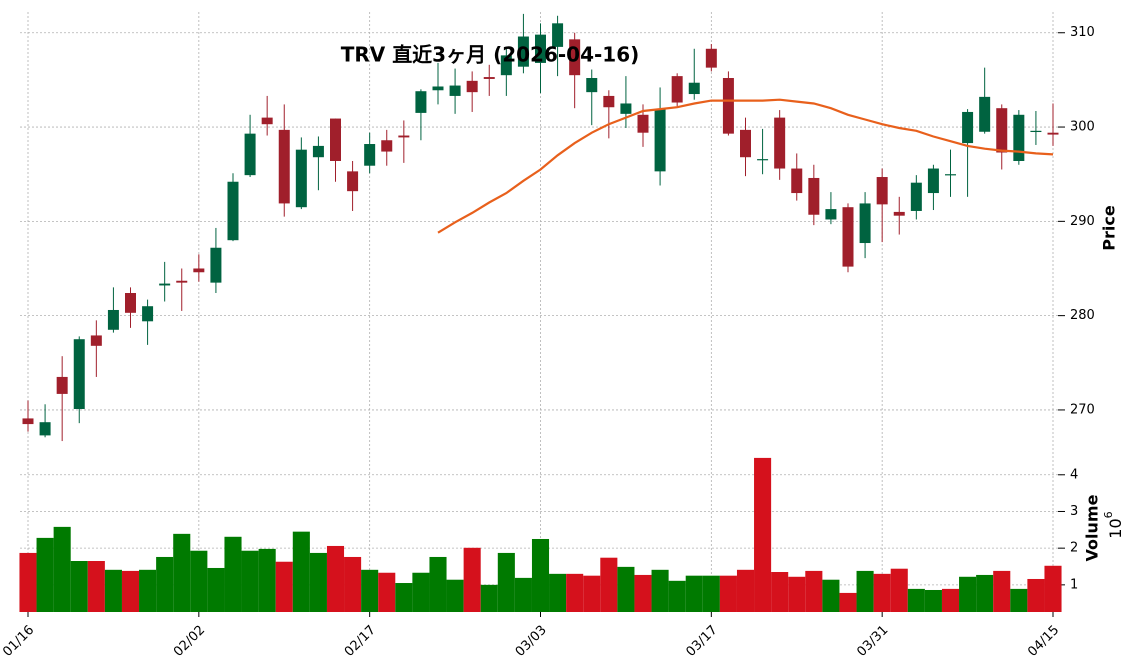 Image resolution: width=1136 pixels, height=670 pixels. What do you see at coordinates (1092, 527) in the screenshot?
I see `volume-axis-label: Volume` at bounding box center [1092, 527].